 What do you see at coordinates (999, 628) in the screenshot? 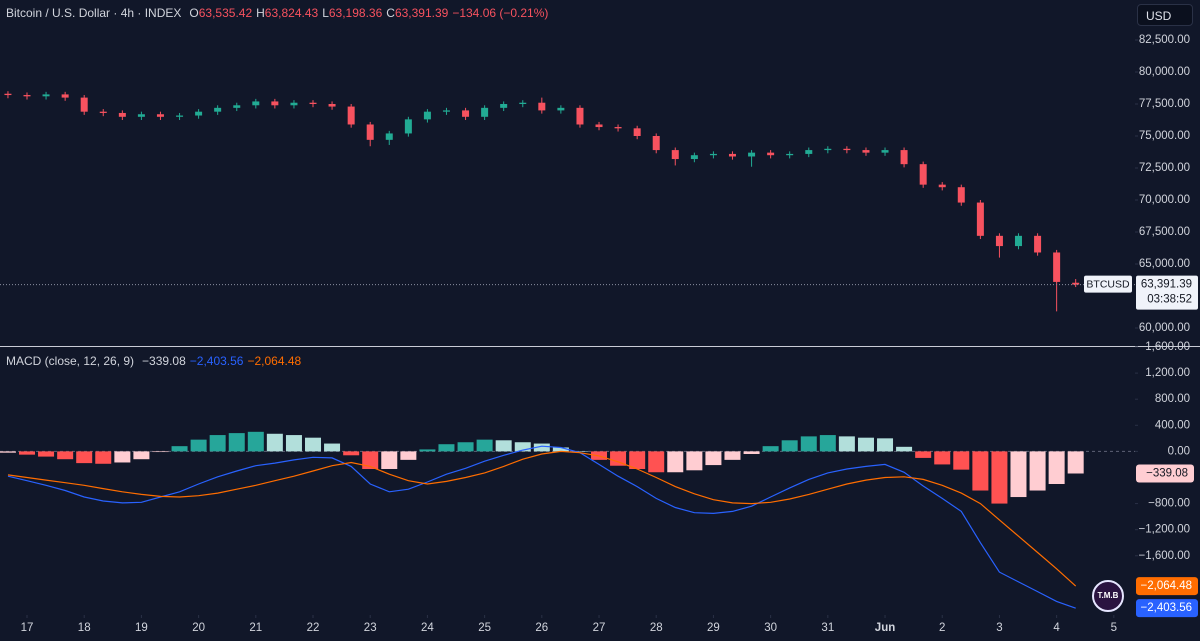
I see `x-tick-label: 3` at bounding box center [999, 628].